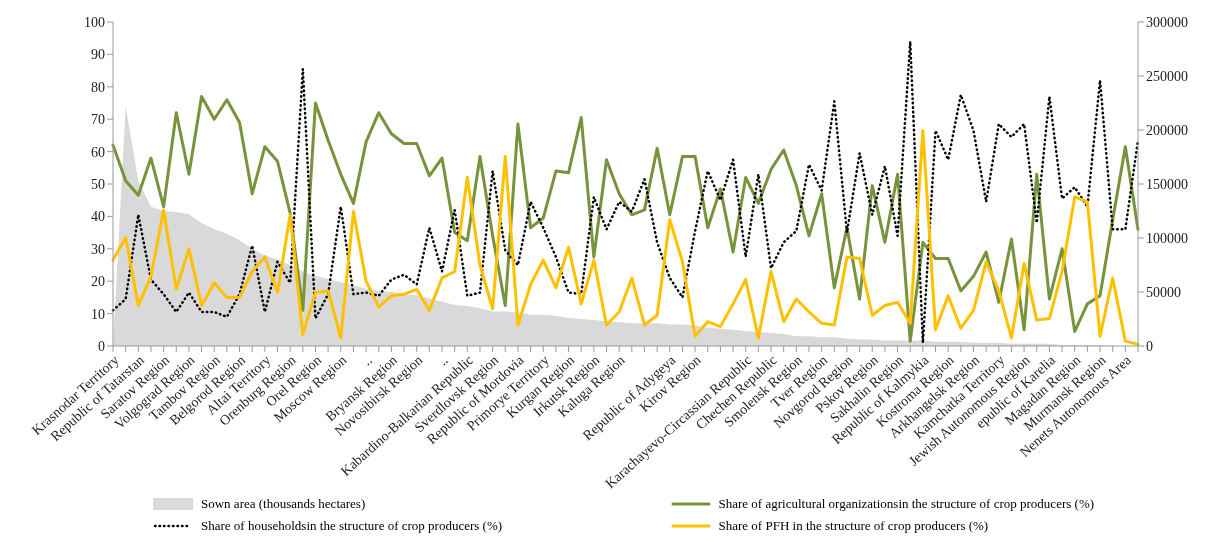 The height and width of the screenshot is (542, 1226). Describe the element at coordinates (98, 120) in the screenshot. I see `y-tick-label: 70` at that location.